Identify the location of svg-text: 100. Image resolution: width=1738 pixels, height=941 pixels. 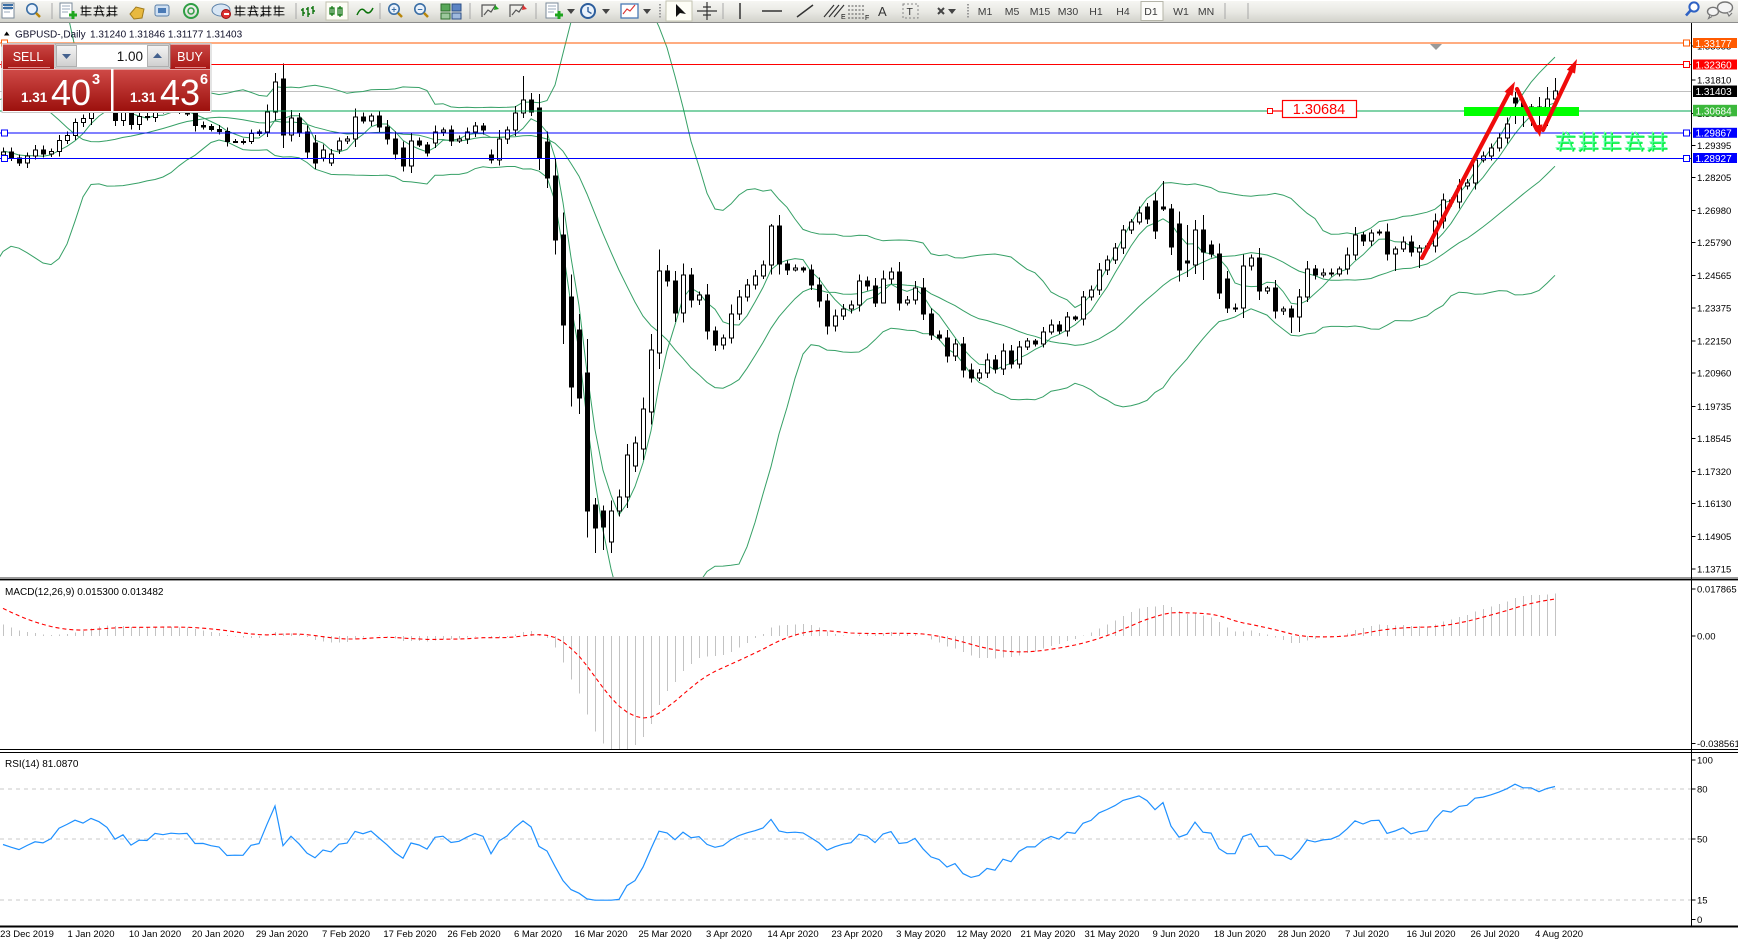
(1705, 761).